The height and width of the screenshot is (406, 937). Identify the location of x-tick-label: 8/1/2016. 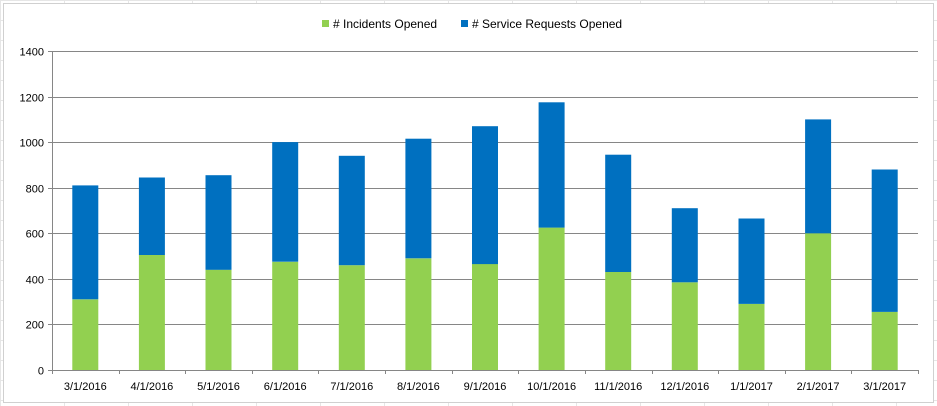
(418, 387).